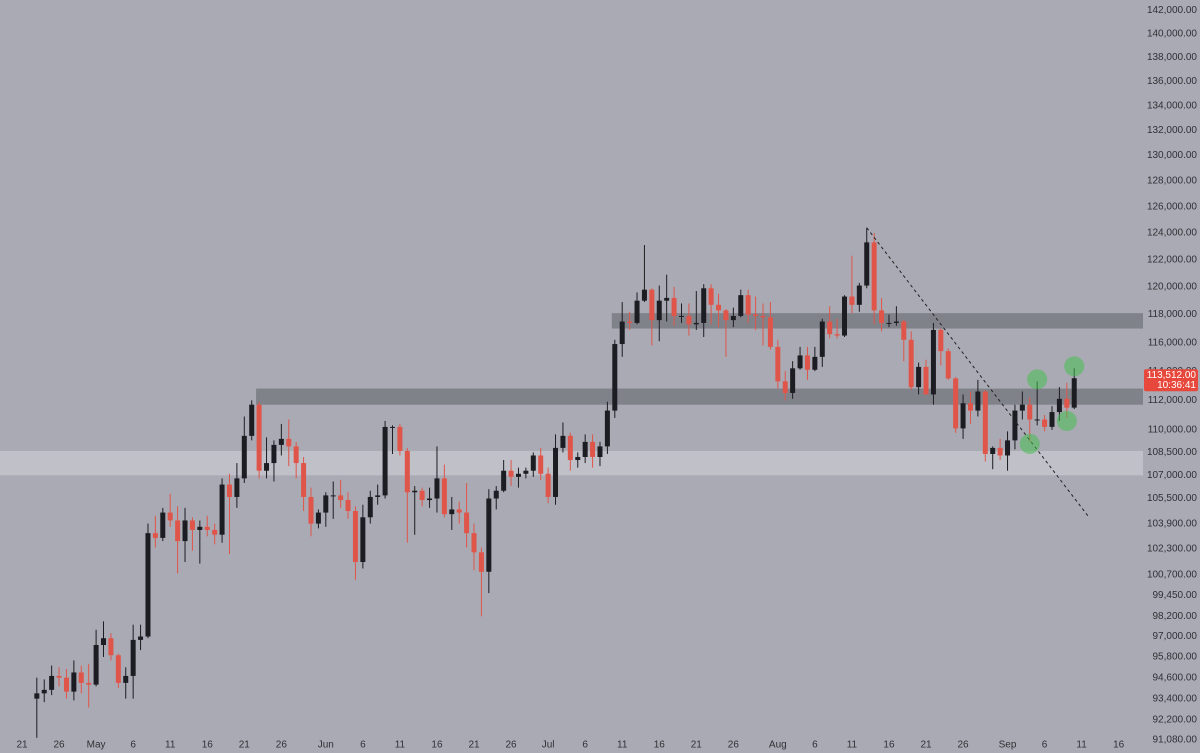  I want to click on y-tick-label: 120,000.00, so click(1172, 287).